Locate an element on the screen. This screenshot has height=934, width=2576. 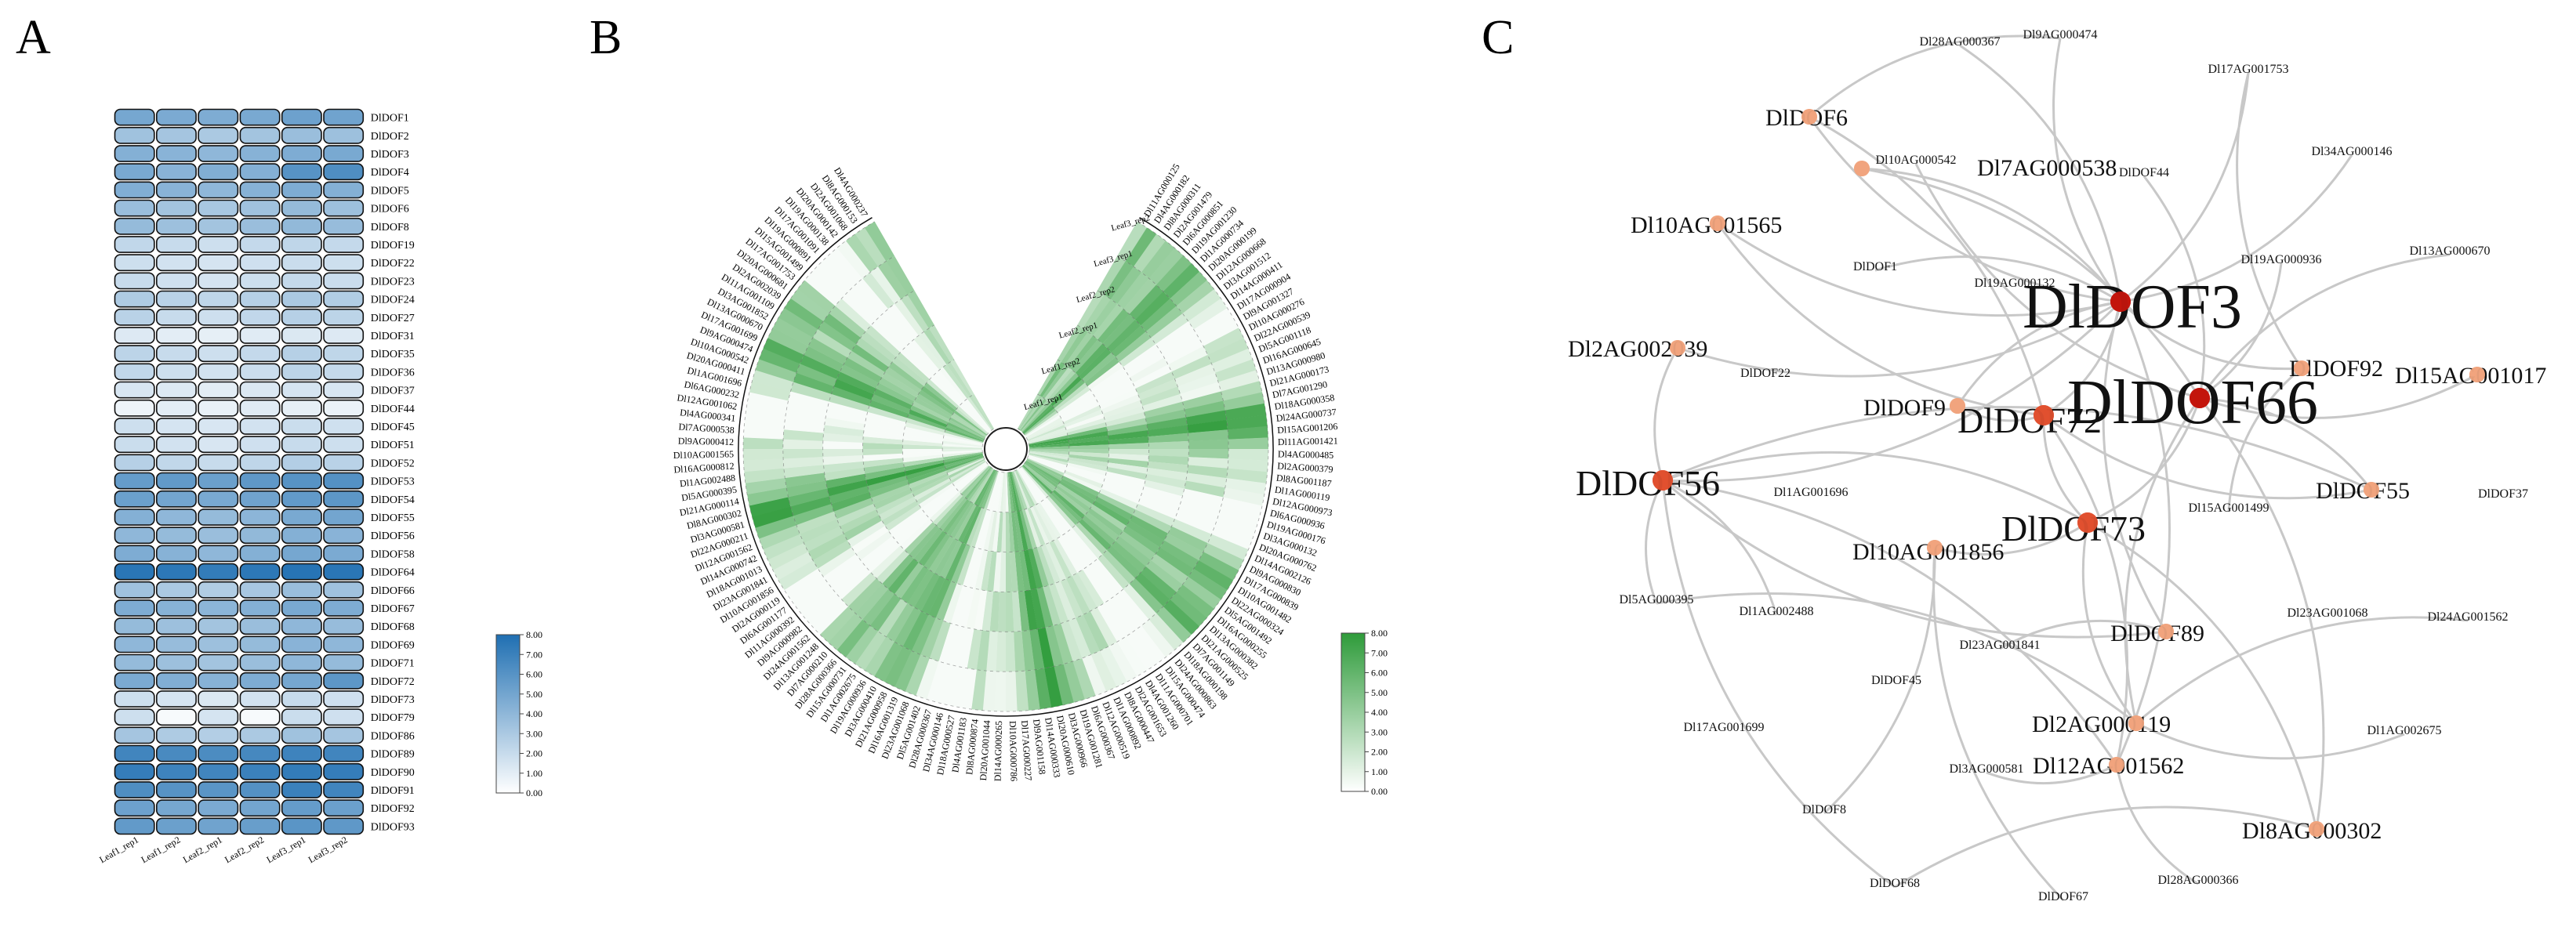
gene-label: Dl2AG000379 is located at coordinates (1305, 467).